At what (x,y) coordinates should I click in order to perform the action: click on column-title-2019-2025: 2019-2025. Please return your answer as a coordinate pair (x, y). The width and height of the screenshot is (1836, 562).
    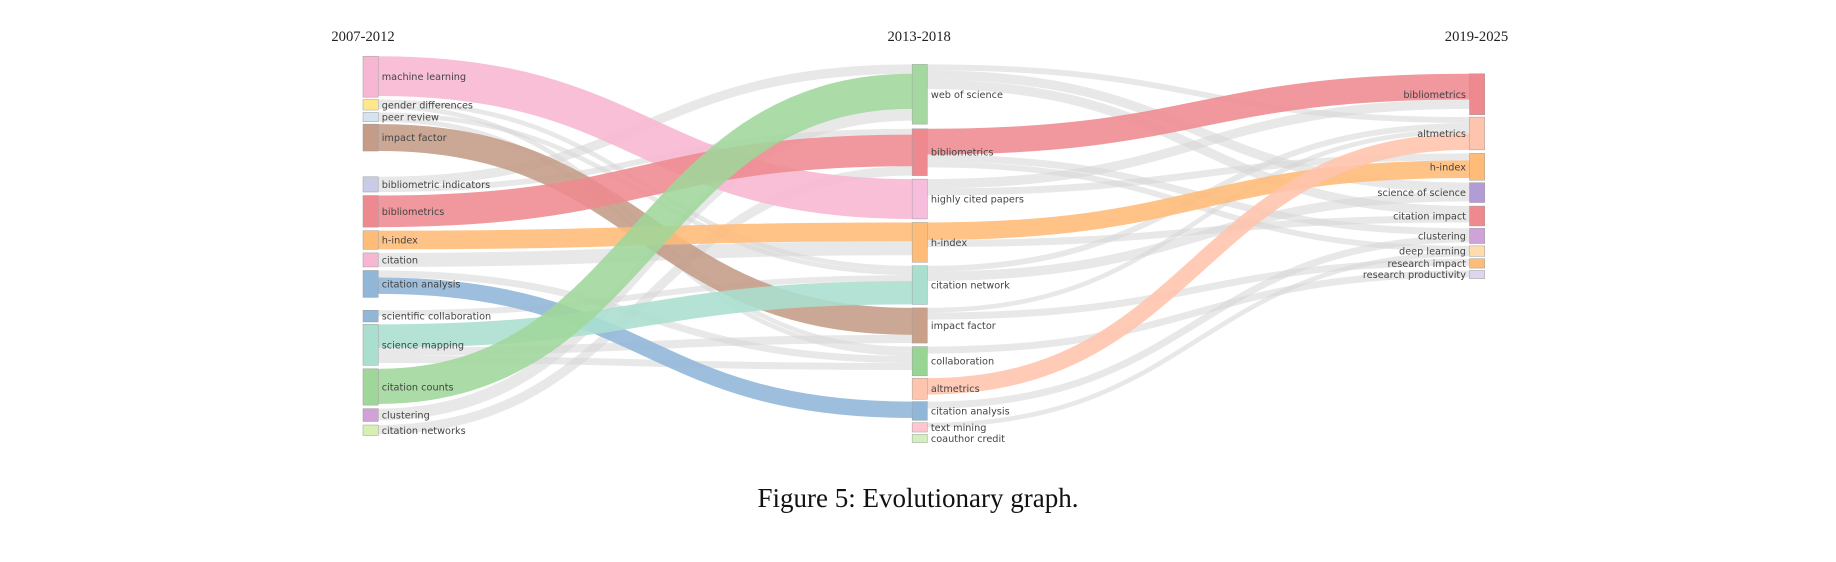
    Looking at the image, I should click on (1476, 37).